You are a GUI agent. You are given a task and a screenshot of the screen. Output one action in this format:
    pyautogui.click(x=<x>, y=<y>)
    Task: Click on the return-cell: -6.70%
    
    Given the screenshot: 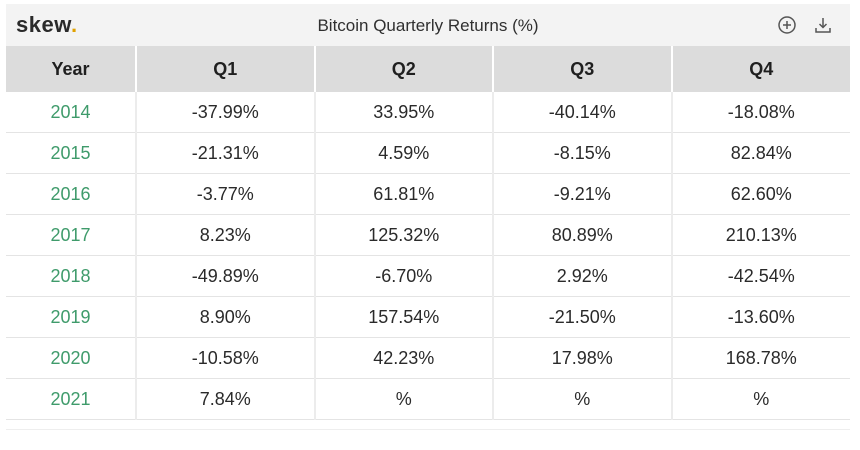 What is the action you would take?
    pyautogui.click(x=404, y=276)
    